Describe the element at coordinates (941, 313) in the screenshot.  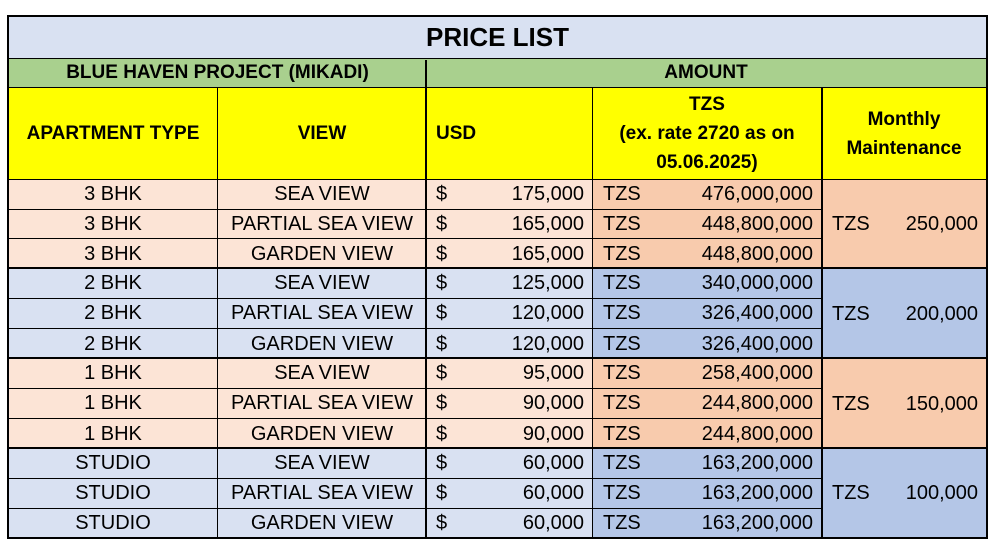
I see `maintenance-value: 200,000` at that location.